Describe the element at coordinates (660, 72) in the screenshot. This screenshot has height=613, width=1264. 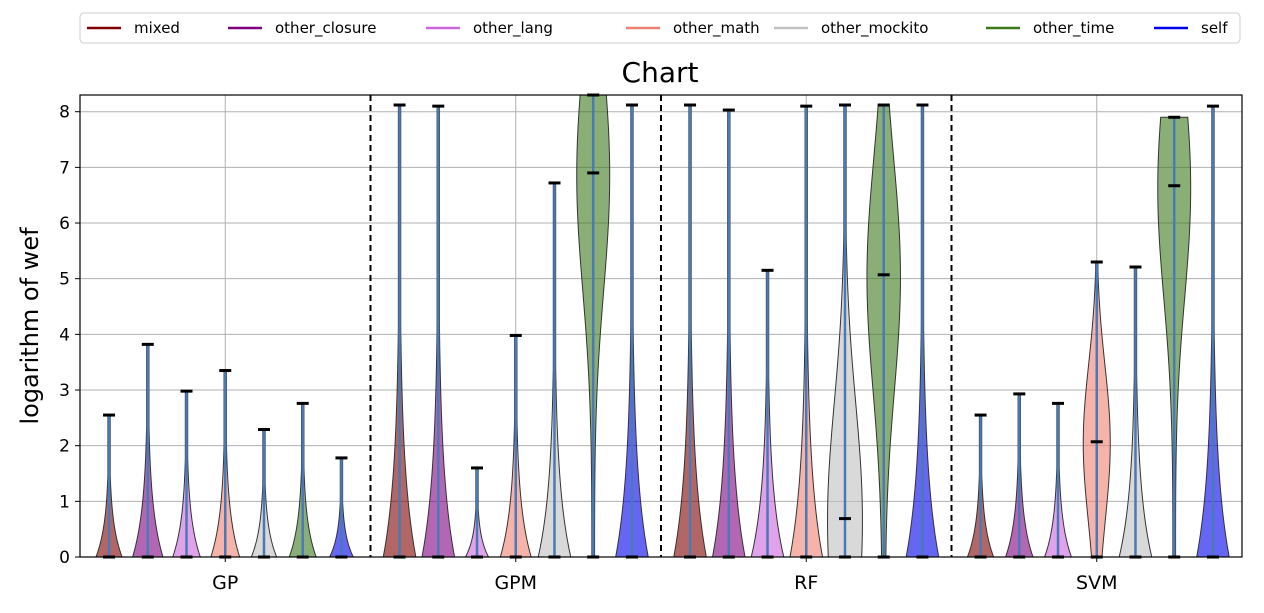
I see `chart-title: Chart` at that location.